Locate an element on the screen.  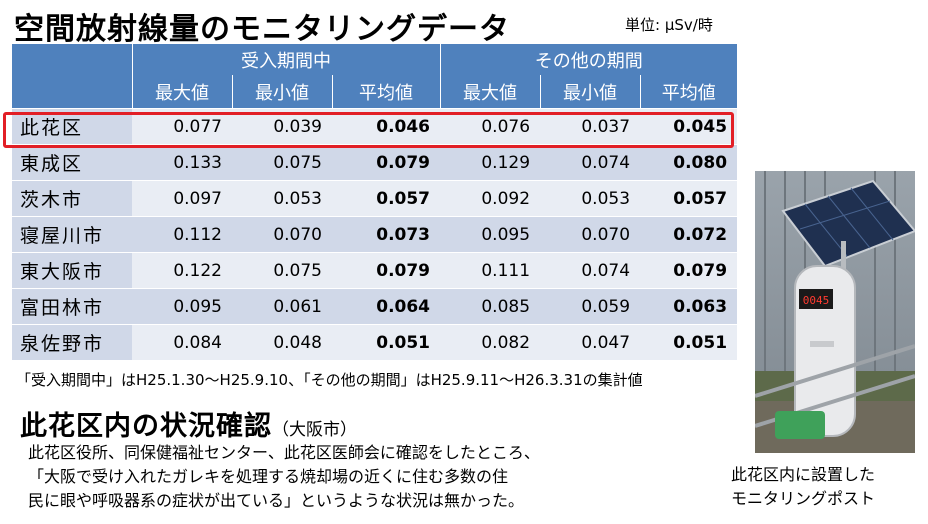
body-line: 「大阪で受け入れたガレキを処理する焼却場の近くに住む多数の住 is located at coordinates (268, 476).